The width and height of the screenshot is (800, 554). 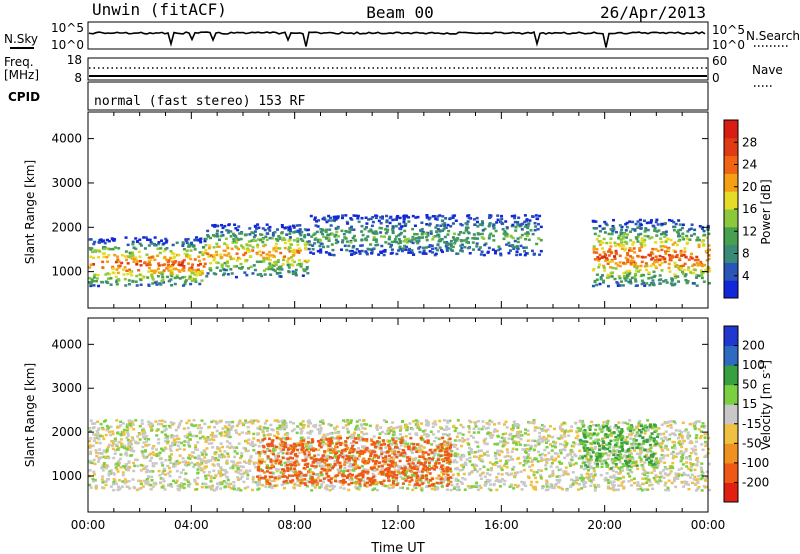 I want to click on noise-left-tick-high: 10^5, so click(x=67, y=28).